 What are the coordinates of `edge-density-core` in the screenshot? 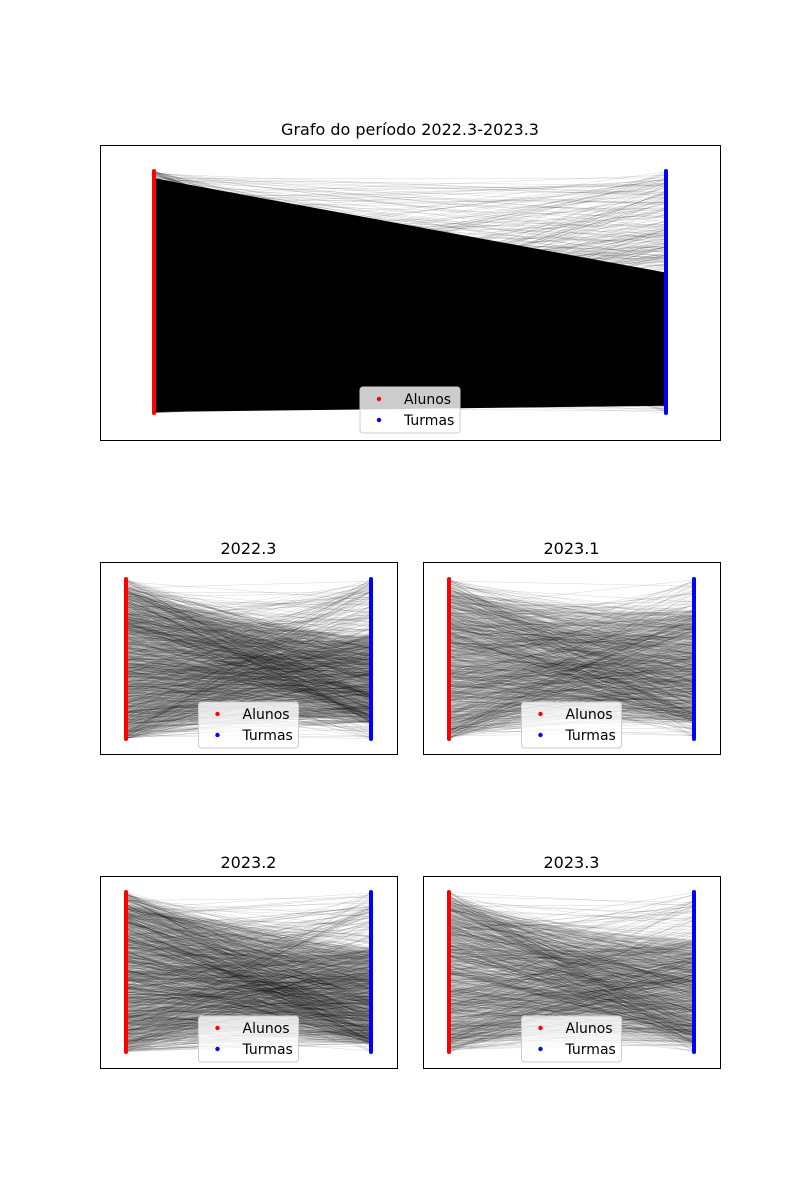 It's located at (410, 295).